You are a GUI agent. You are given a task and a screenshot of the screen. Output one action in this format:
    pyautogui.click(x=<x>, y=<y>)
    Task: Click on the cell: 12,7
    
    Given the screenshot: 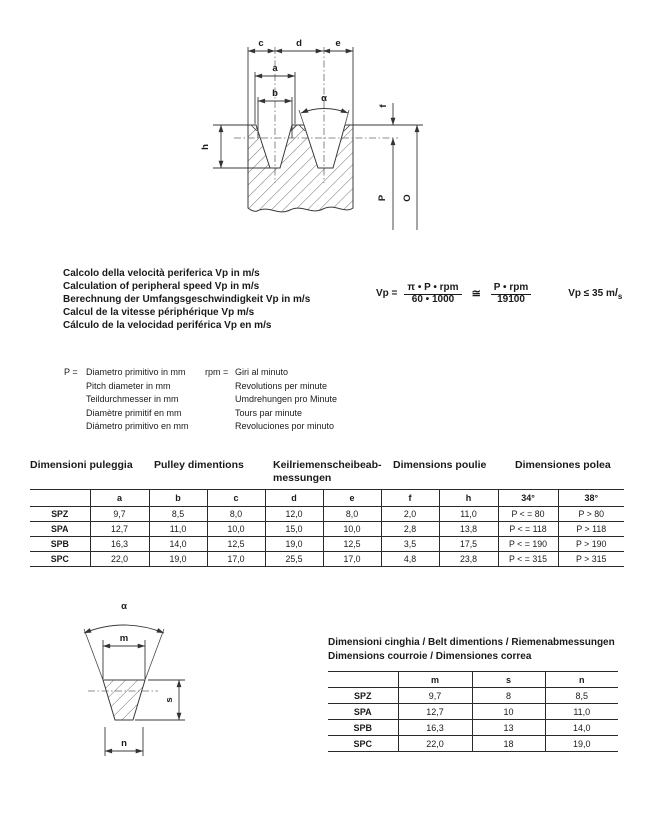 What is the action you would take?
    pyautogui.click(x=119, y=529)
    